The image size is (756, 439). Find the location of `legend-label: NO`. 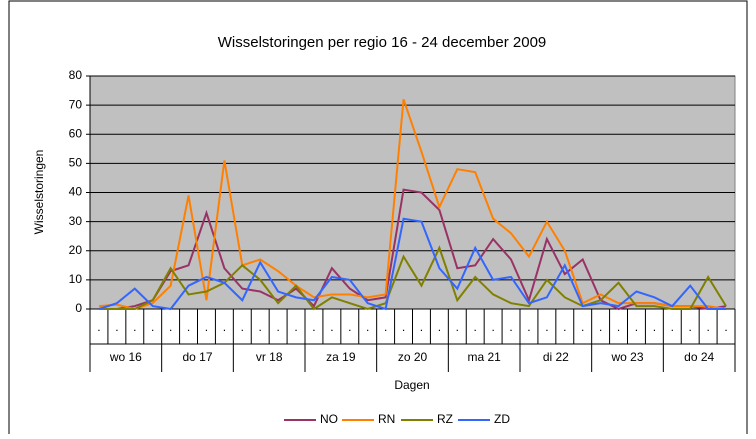

legend-label: NO is located at coordinates (329, 419).